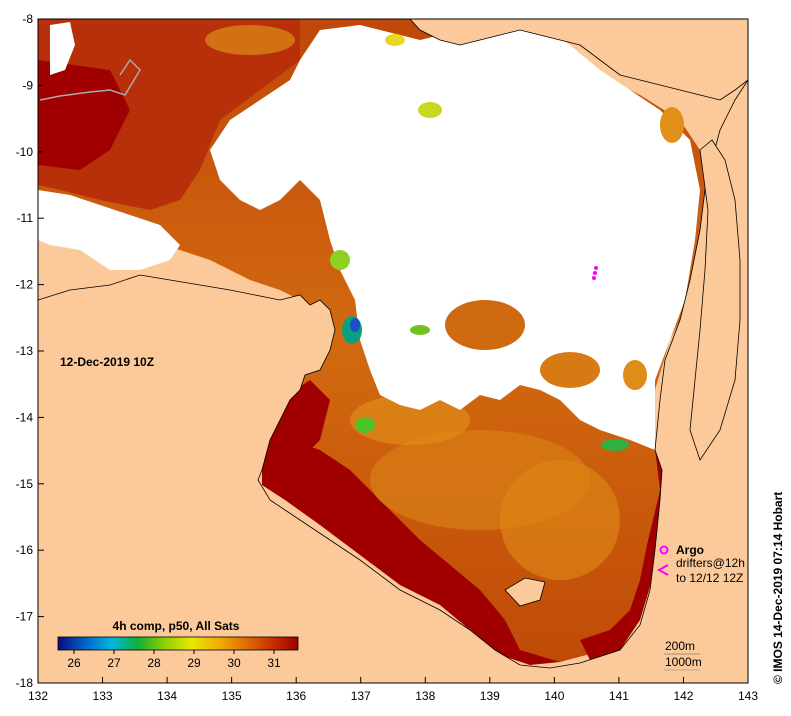  Describe the element at coordinates (234, 663) in the screenshot. I see `colorbar-tick-label: 30` at that location.